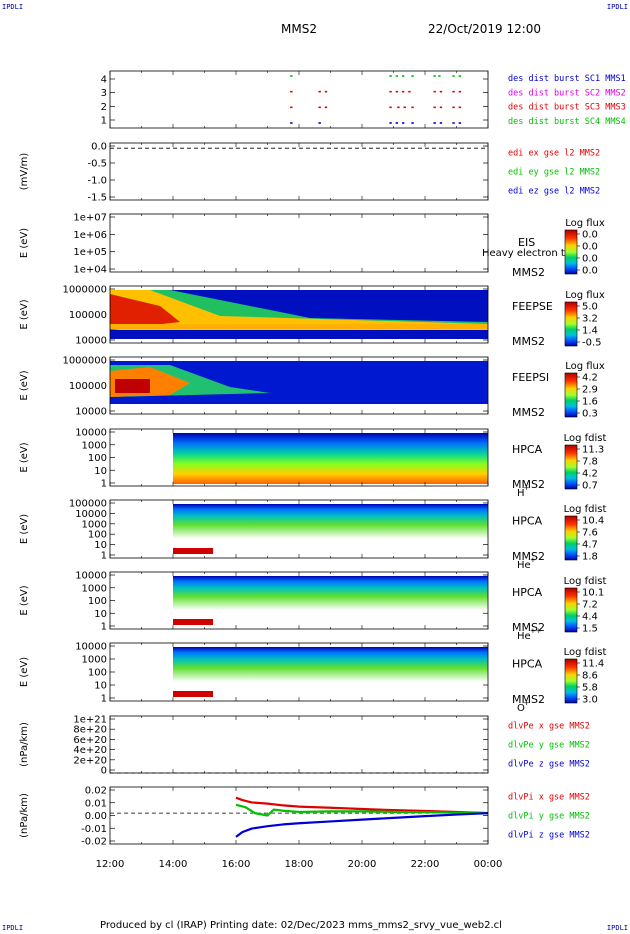 Image resolution: width=630 pixels, height=934 pixels. What do you see at coordinates (590, 545) in the screenshot?
I see `colorbar-tick-label: 4.7` at bounding box center [590, 545].